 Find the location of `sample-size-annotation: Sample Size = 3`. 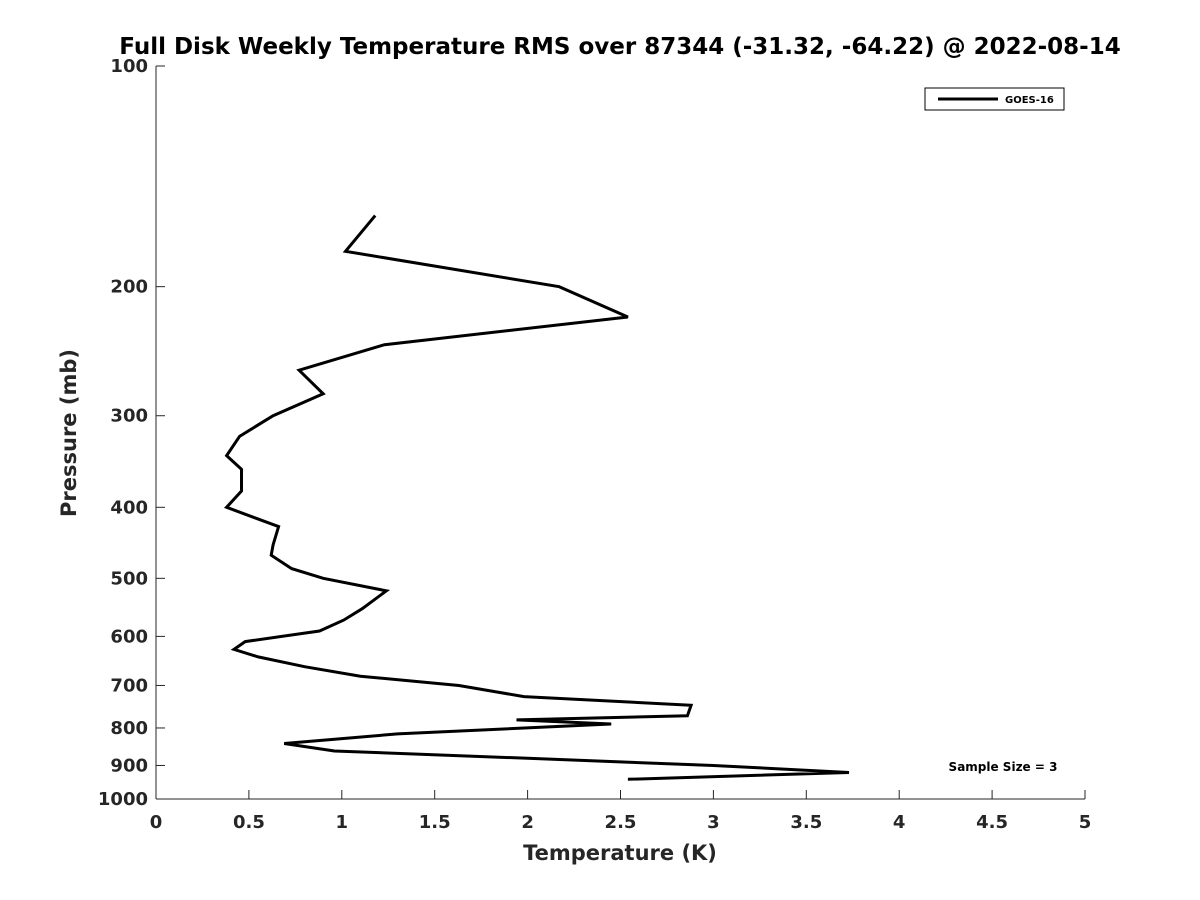

sample-size-annotation: Sample Size = 3 is located at coordinates (1003, 767).